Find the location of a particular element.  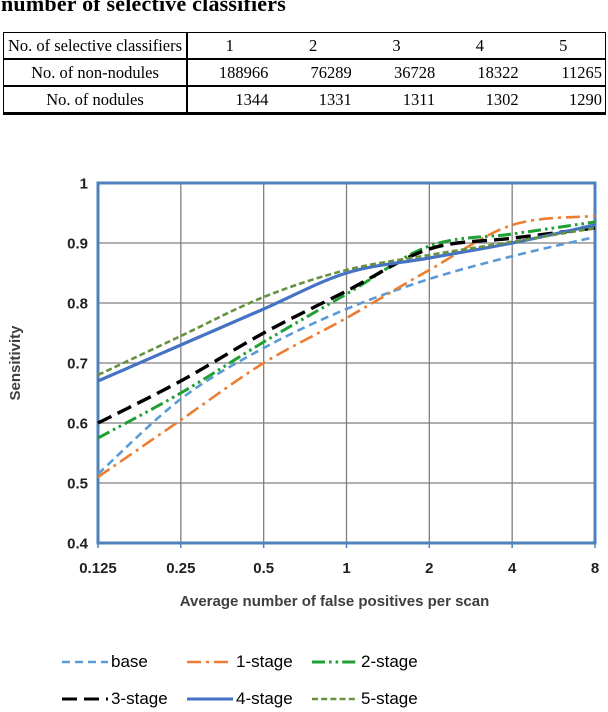

table-cell: 1344 is located at coordinates (252, 99).